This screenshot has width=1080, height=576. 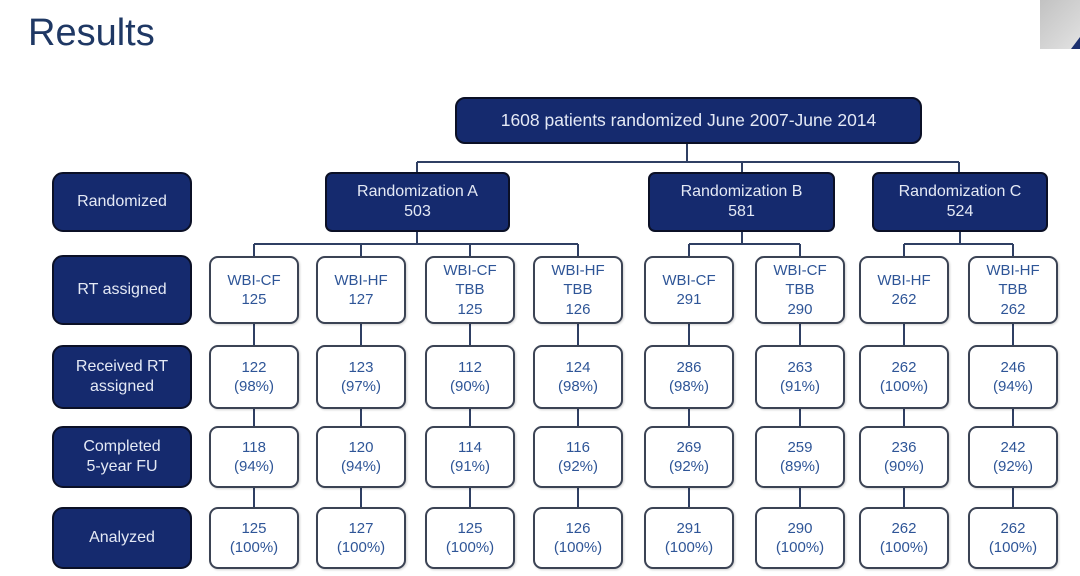 What do you see at coordinates (254, 457) in the screenshot?
I see `completed-fu-cell: 118 (94%)` at bounding box center [254, 457].